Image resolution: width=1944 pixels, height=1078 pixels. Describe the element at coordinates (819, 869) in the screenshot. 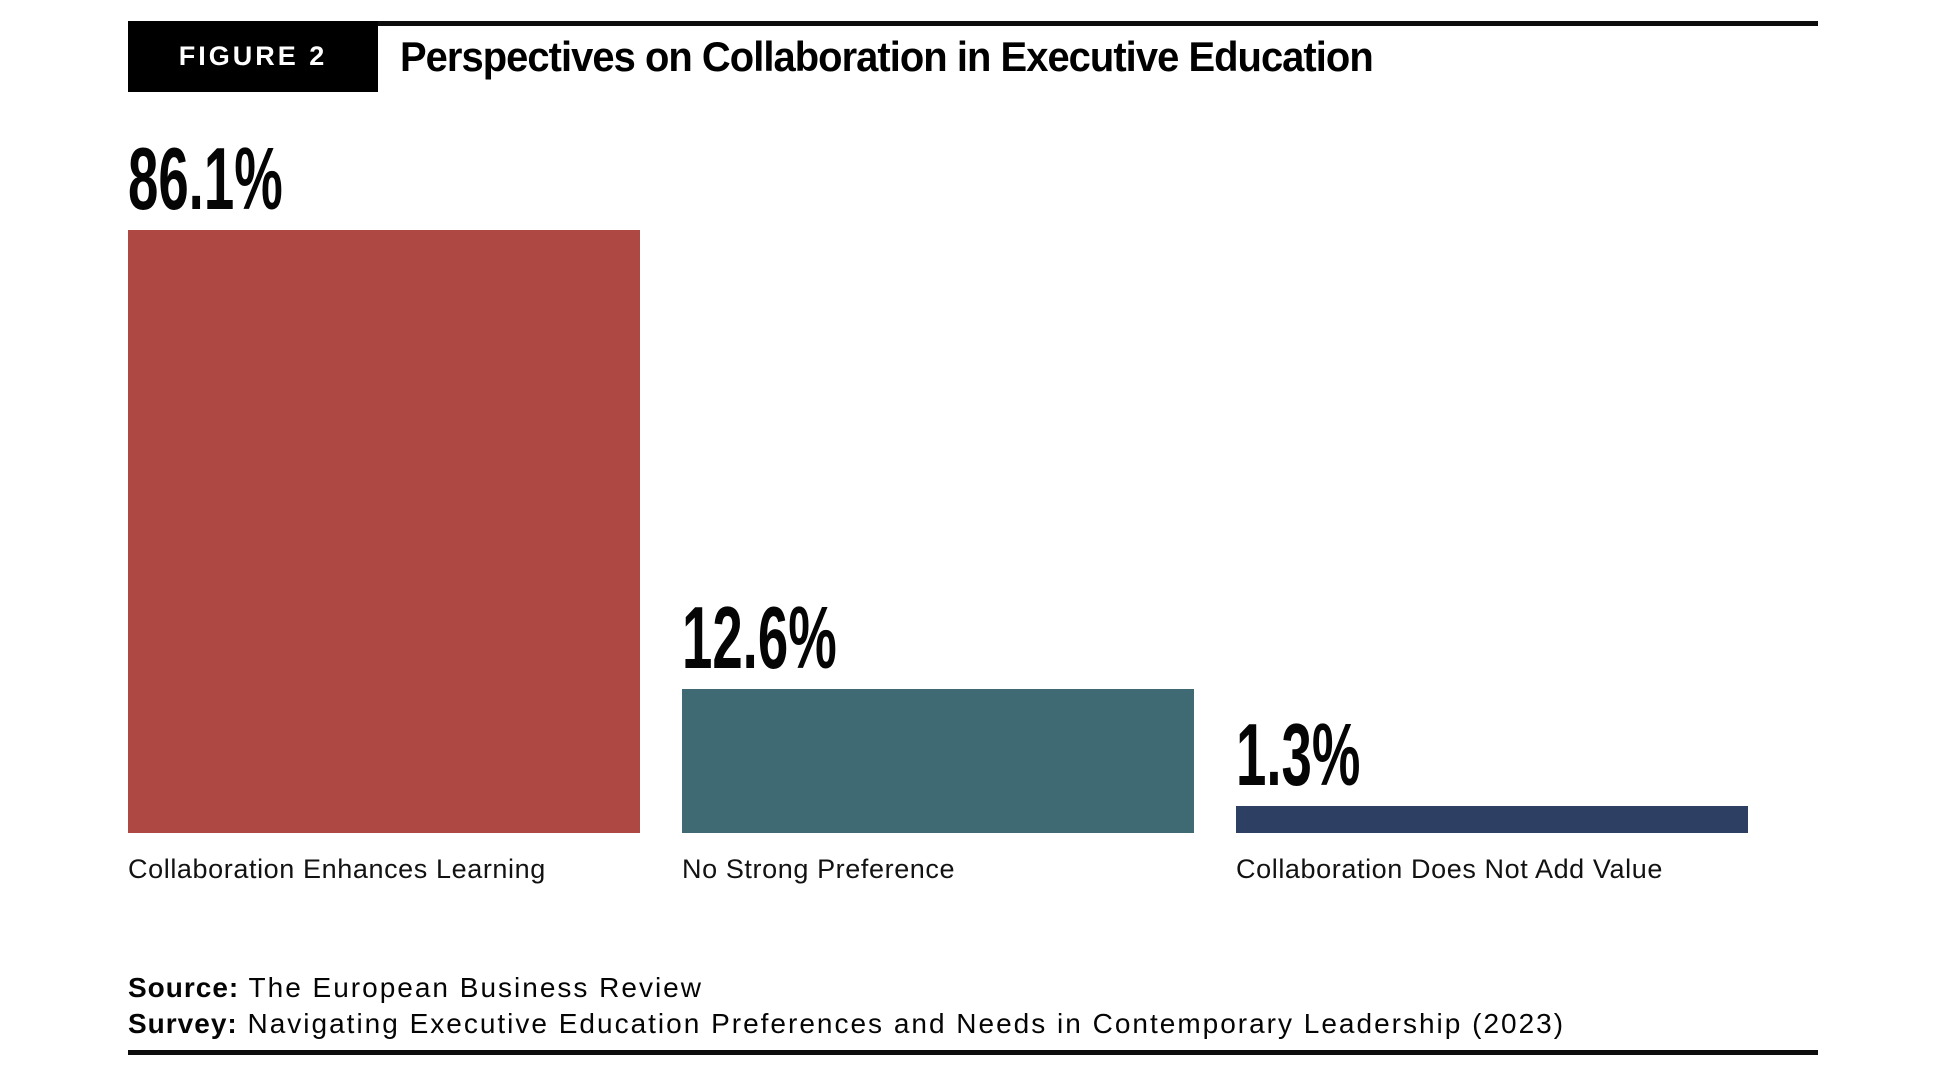

I see `category-label-no-strong-preference: No Strong Preference` at that location.